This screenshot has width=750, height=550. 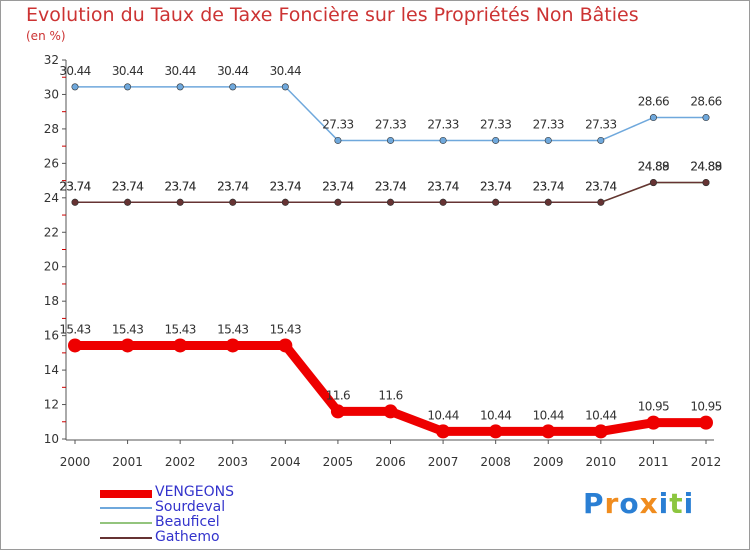 I want to click on x-tick-label: 2003, so click(x=232, y=462).